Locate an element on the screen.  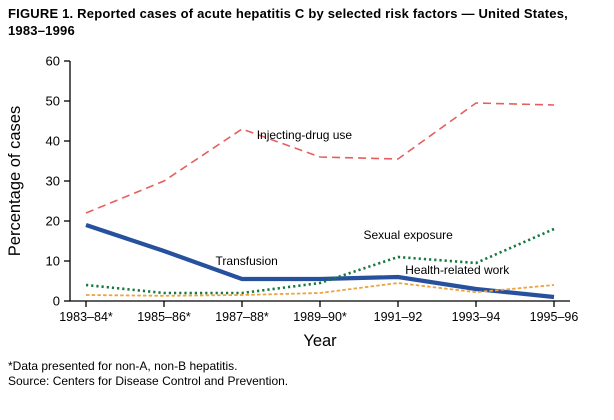
y-tick-label: 30 is located at coordinates (53, 181).